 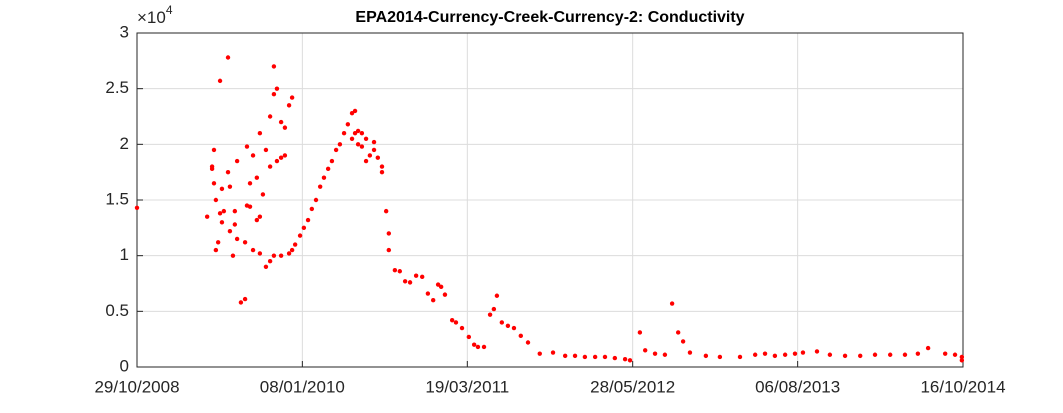 What do you see at coordinates (302, 386) in the screenshot?
I see `x-tick-label: 08/01/2010` at bounding box center [302, 386].